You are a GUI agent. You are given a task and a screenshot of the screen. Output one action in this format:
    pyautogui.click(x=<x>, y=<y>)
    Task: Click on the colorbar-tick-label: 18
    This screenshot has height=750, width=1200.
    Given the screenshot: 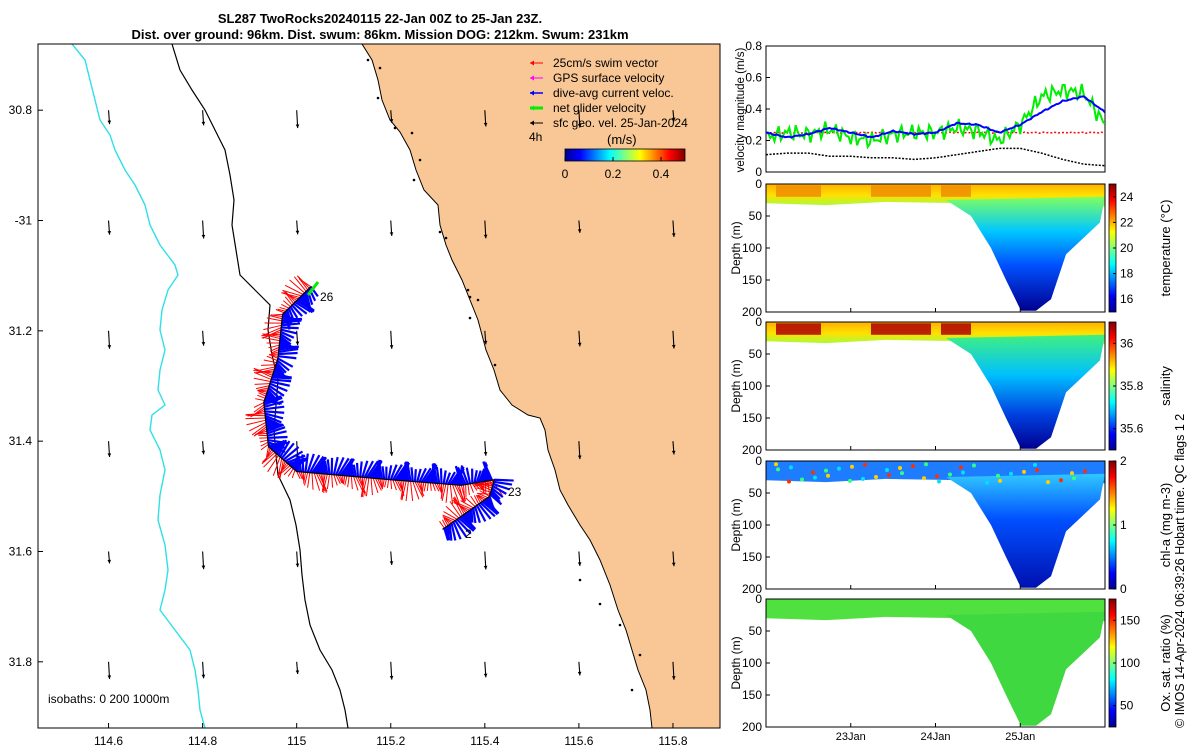 What is the action you would take?
    pyautogui.click(x=1127, y=274)
    